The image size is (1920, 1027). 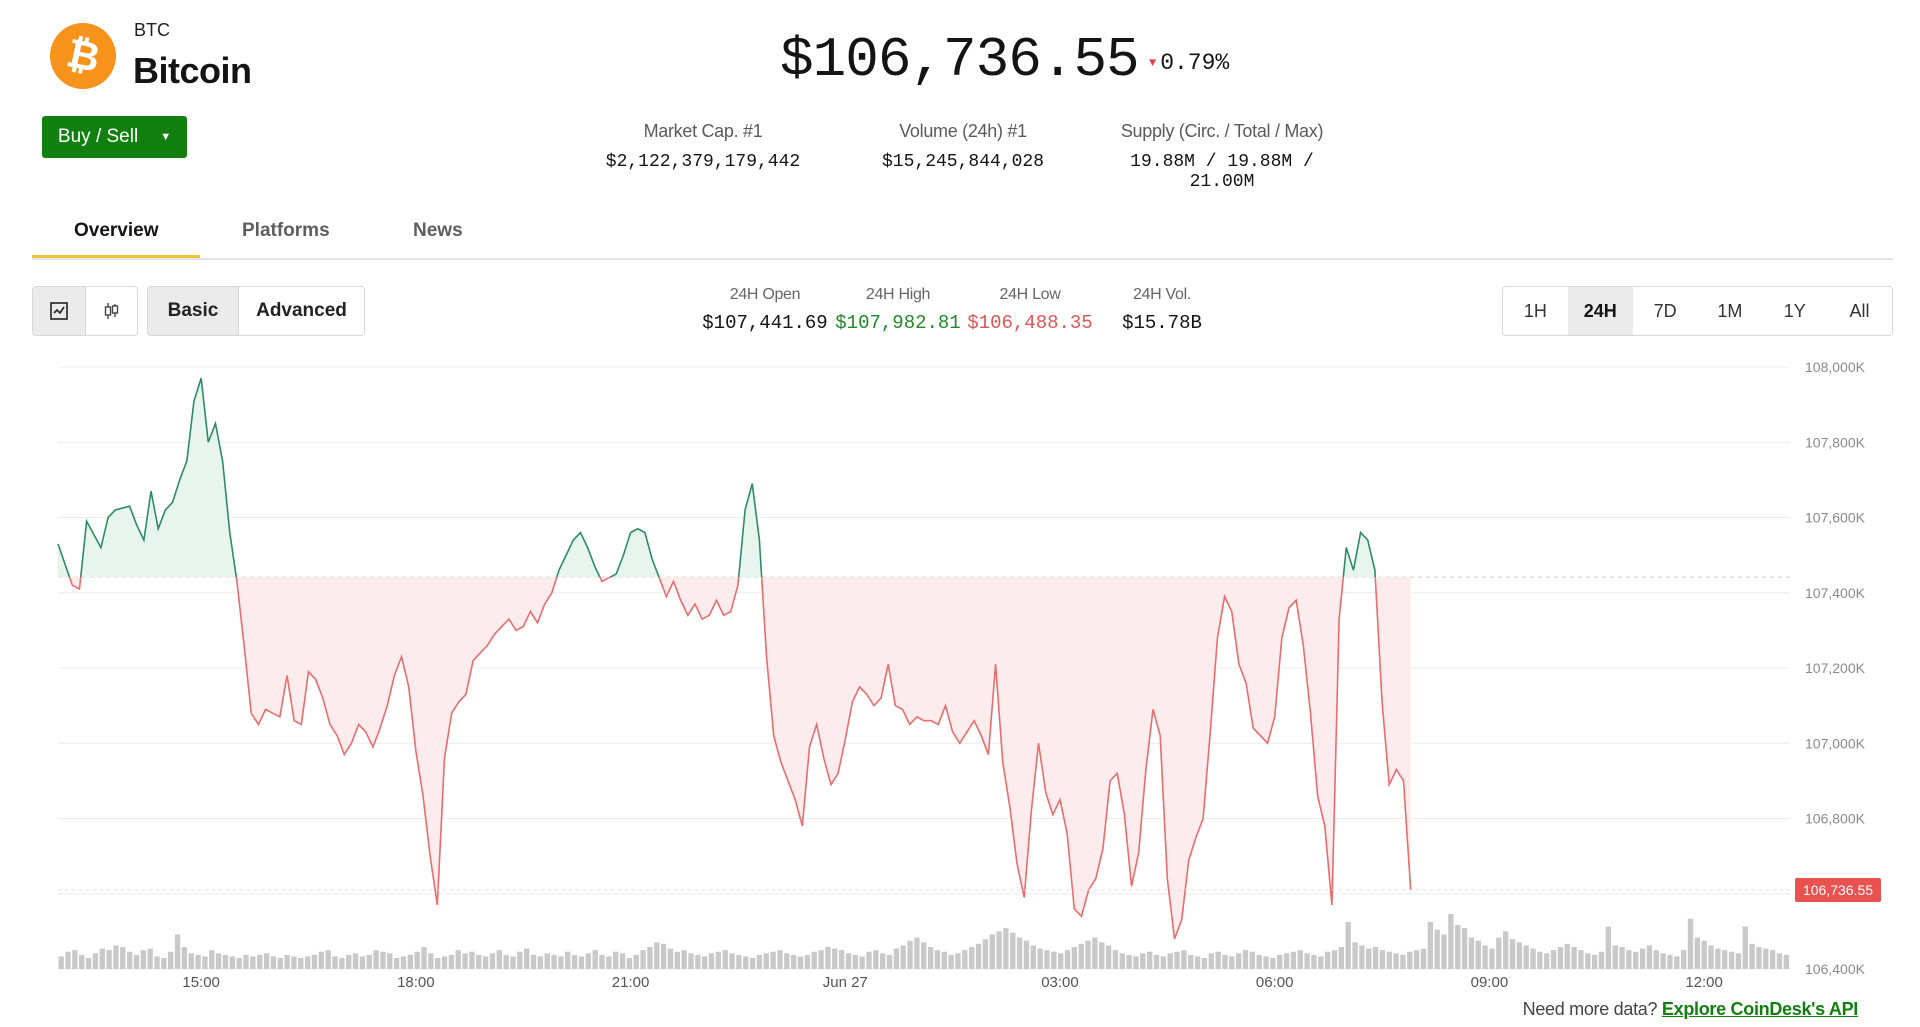 What do you see at coordinates (1600, 311) in the screenshot?
I see `range-24h-button: 24H` at bounding box center [1600, 311].